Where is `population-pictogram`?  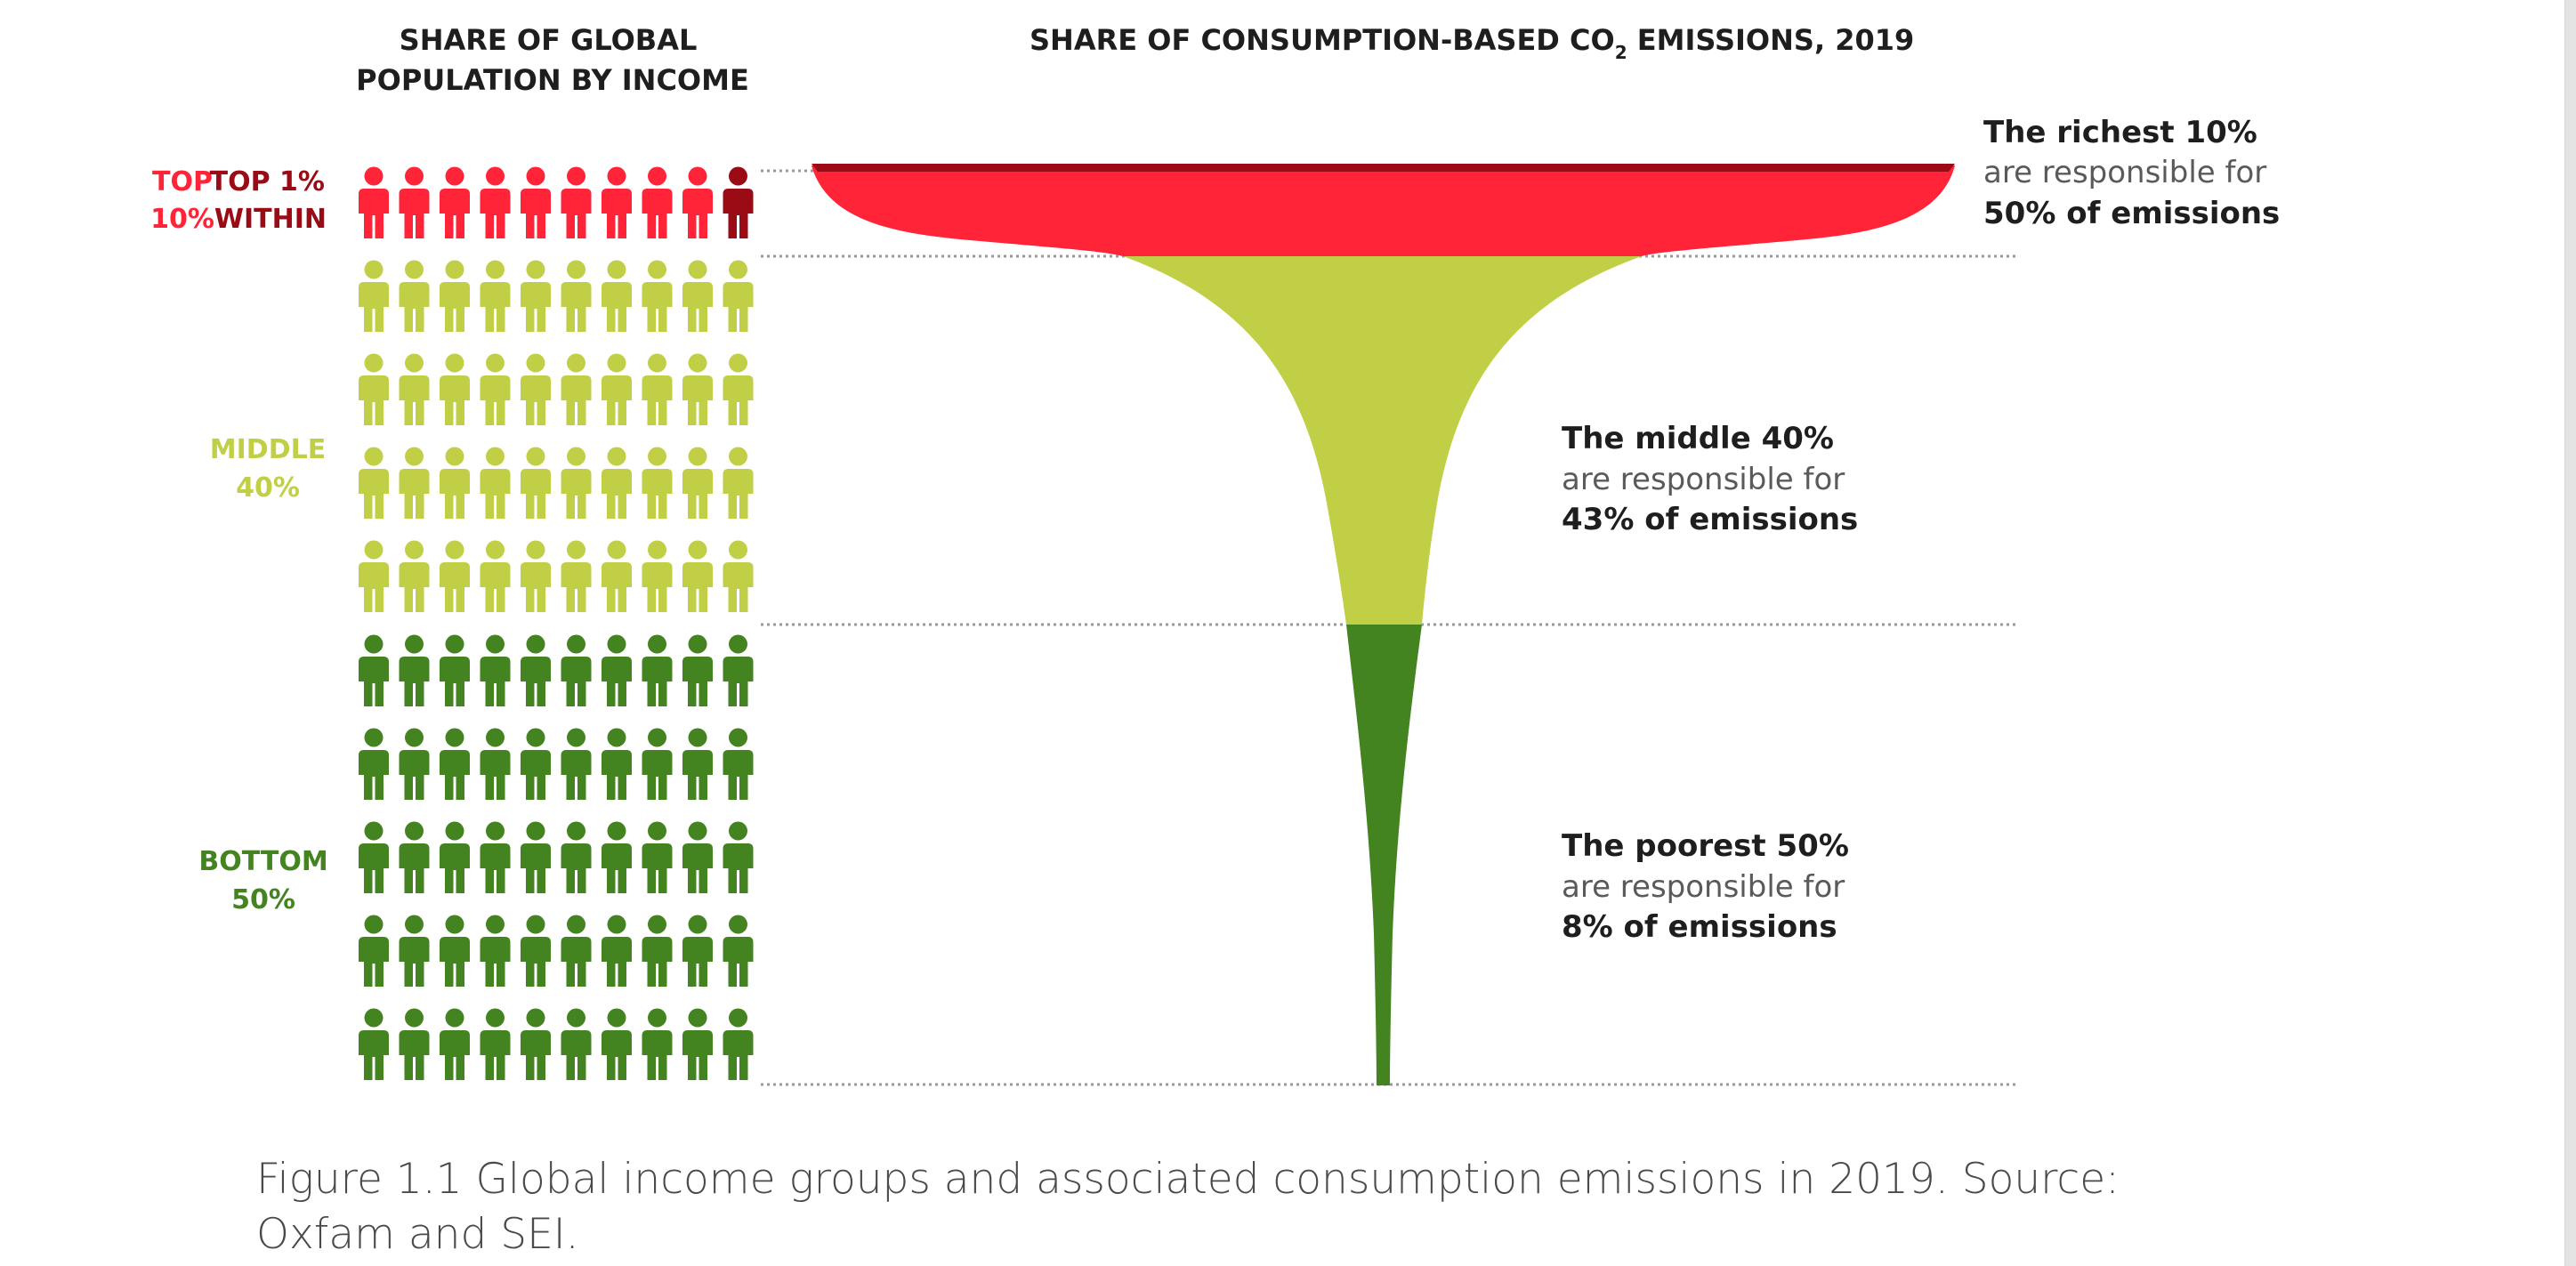
population-pictogram is located at coordinates (556, 623).